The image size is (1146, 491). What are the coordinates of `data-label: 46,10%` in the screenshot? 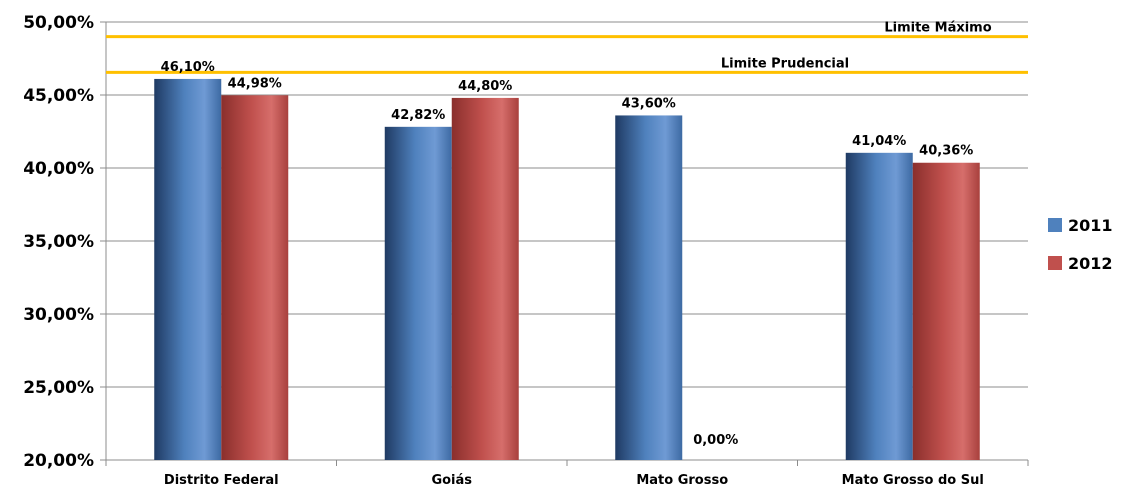 It's located at (188, 67).